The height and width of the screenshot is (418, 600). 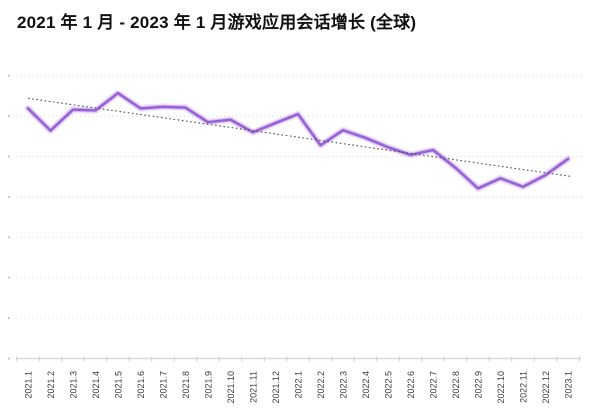 I want to click on x-axis-label: 2022.1, so click(x=299, y=385).